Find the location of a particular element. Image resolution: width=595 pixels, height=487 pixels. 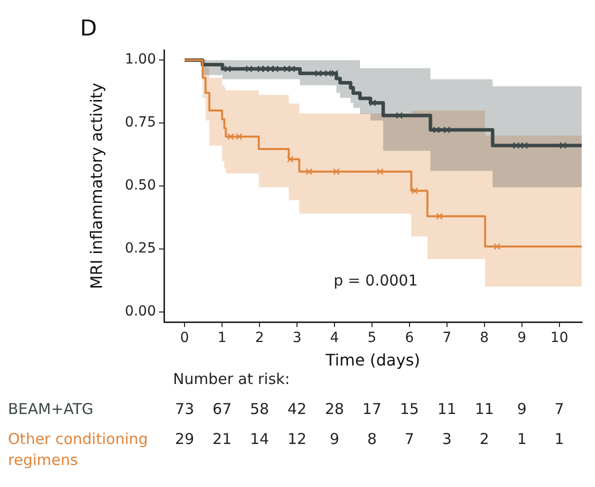

x-tick-label: 9 is located at coordinates (521, 338).